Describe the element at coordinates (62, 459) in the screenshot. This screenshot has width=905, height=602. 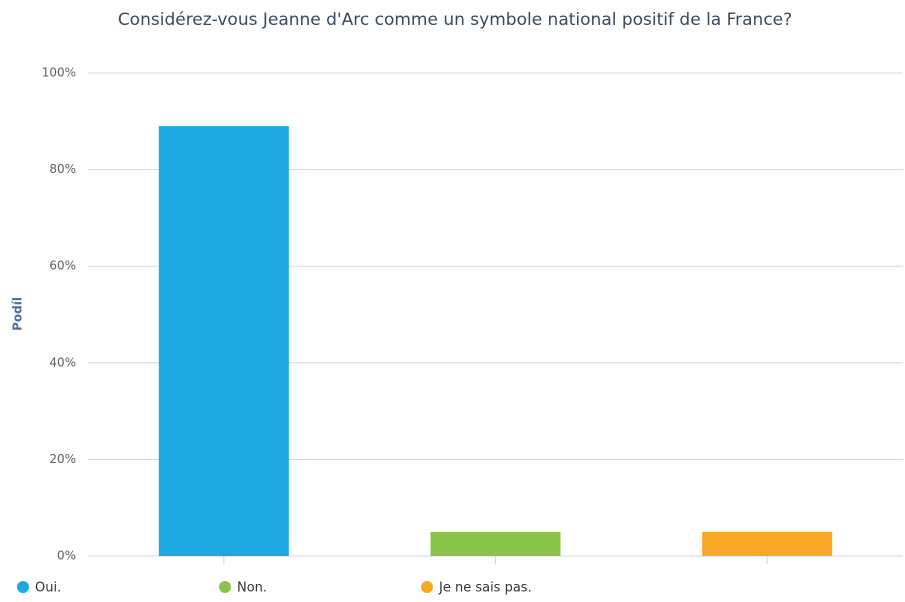
I see `y-tick-label: 20%` at that location.